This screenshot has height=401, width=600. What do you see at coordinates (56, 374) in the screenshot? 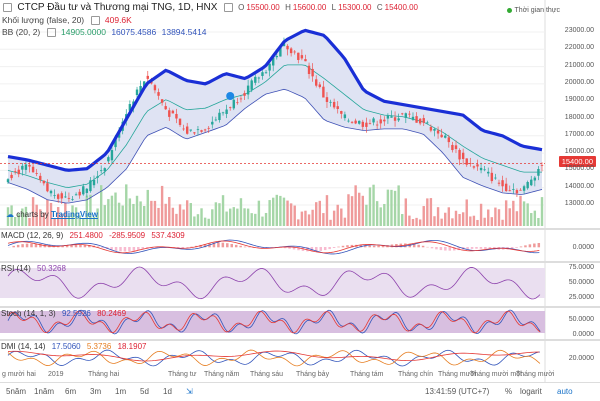
I see `time-axis-tick: 2019` at bounding box center [56, 374].